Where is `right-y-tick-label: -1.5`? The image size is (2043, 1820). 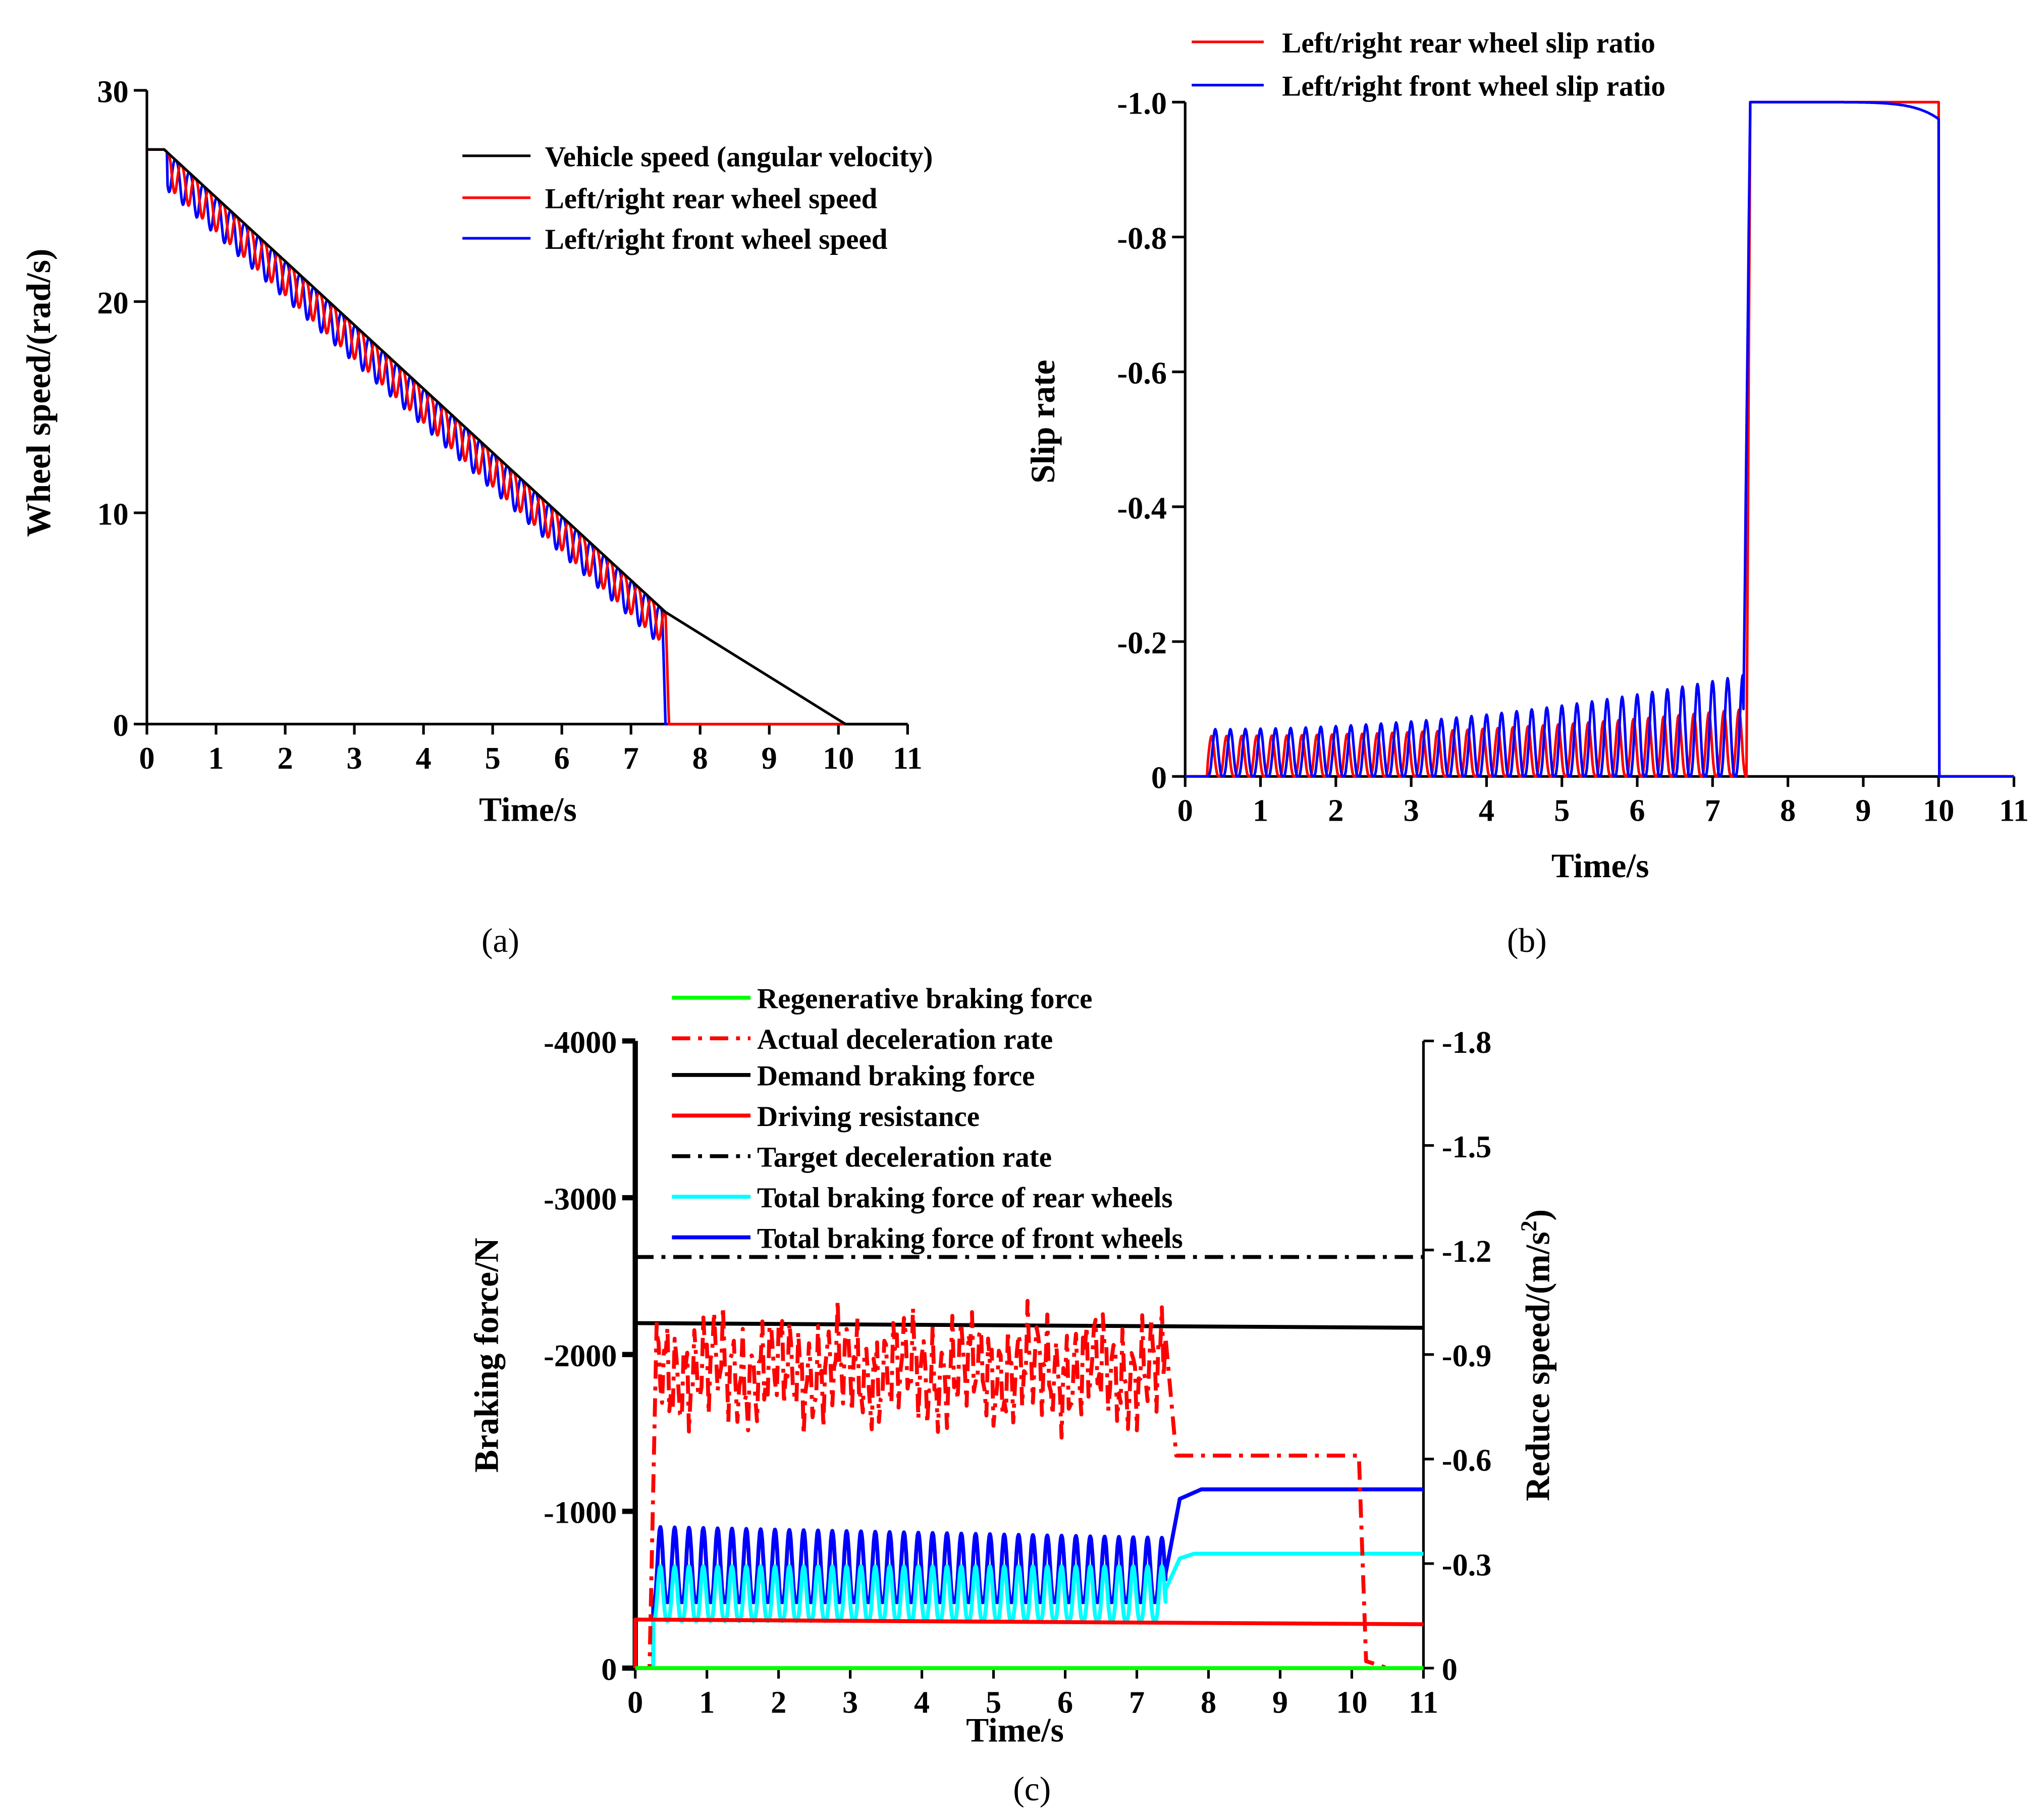
right-y-tick-label: -1.5 is located at coordinates (1467, 1147).